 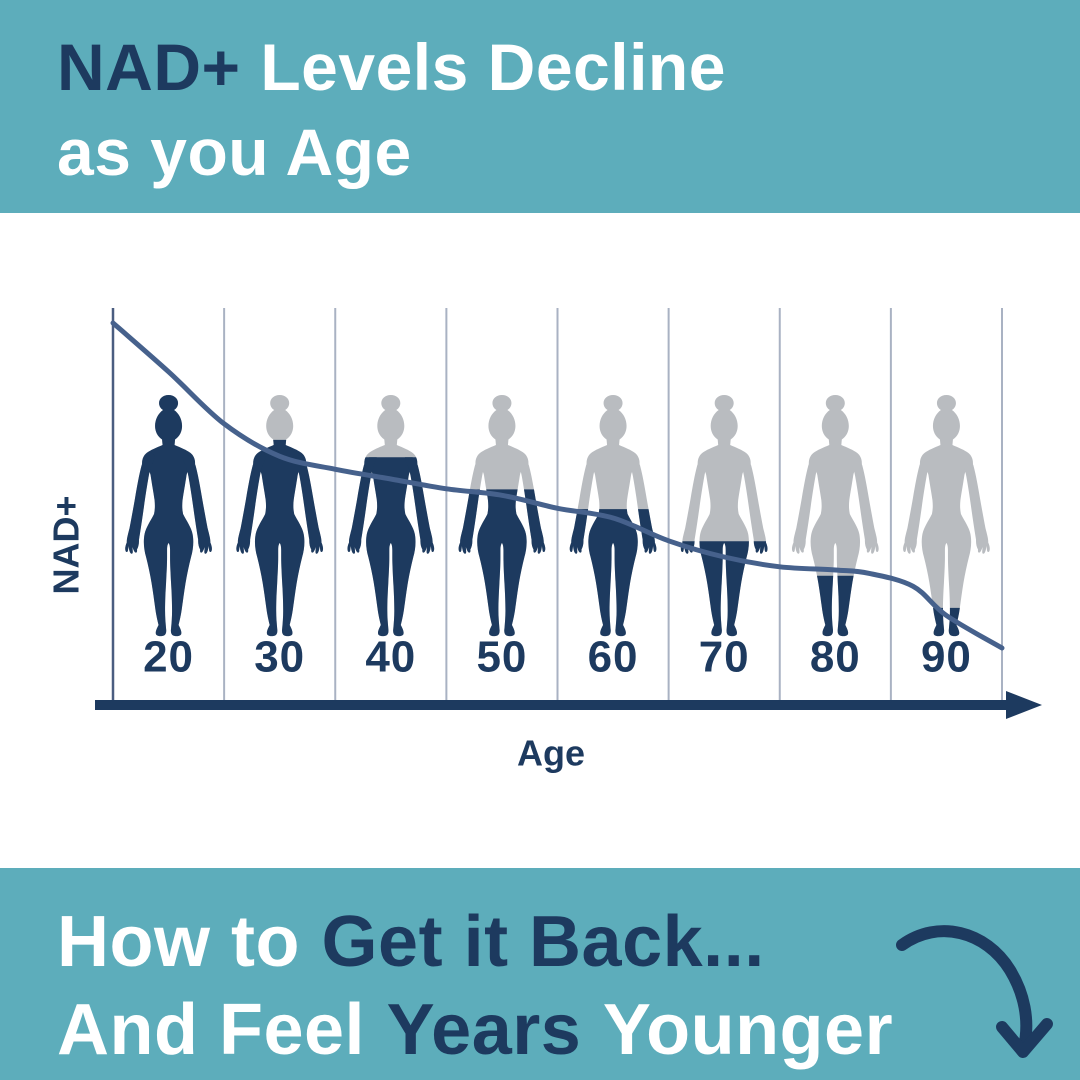 I want to click on footer-line2-white-a: And Feel, so click(x=211, y=1030).